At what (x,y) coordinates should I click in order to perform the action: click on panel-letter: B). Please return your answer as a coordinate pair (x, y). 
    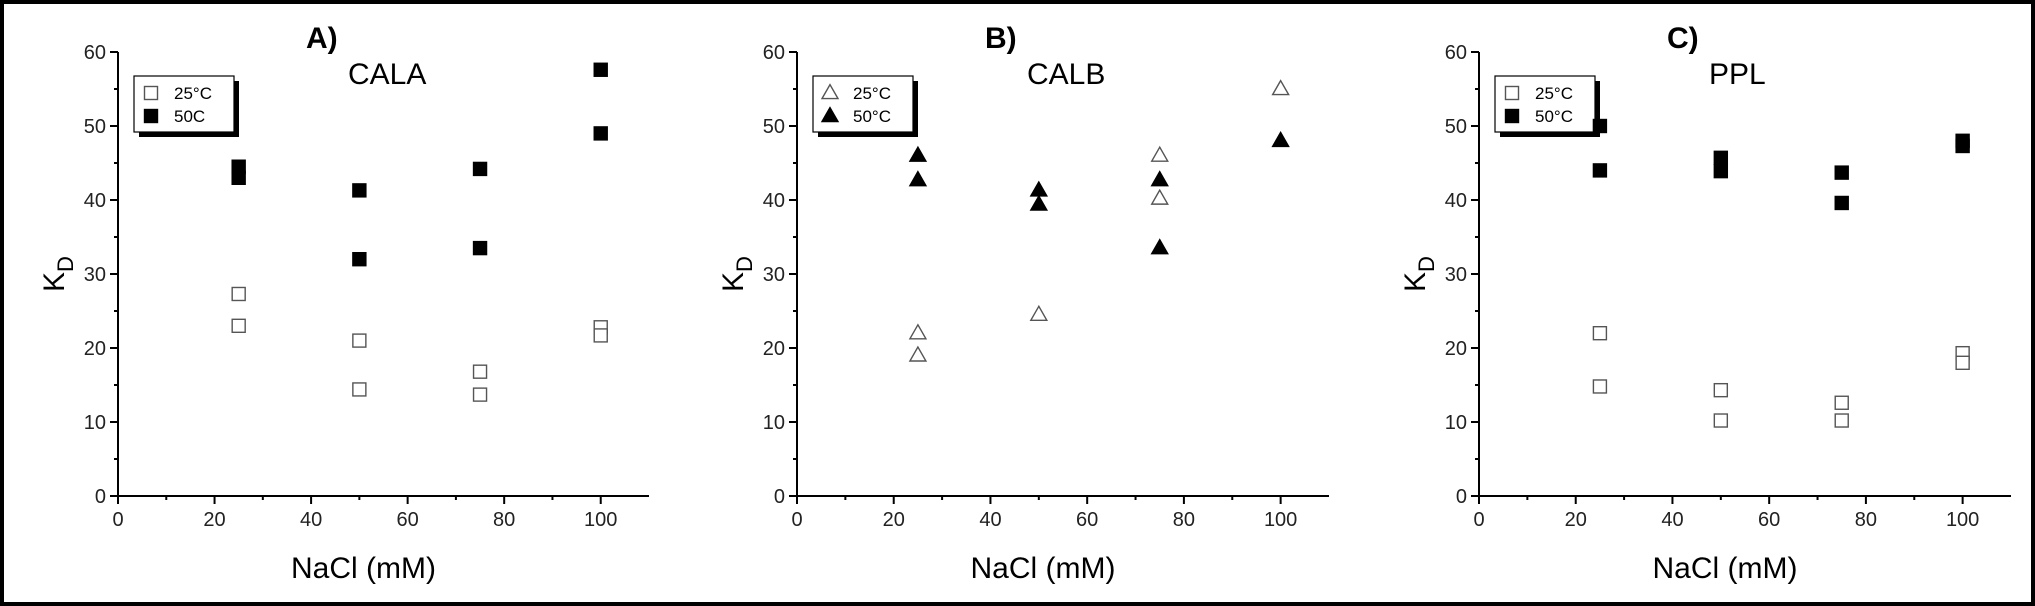
    Looking at the image, I should click on (1001, 38).